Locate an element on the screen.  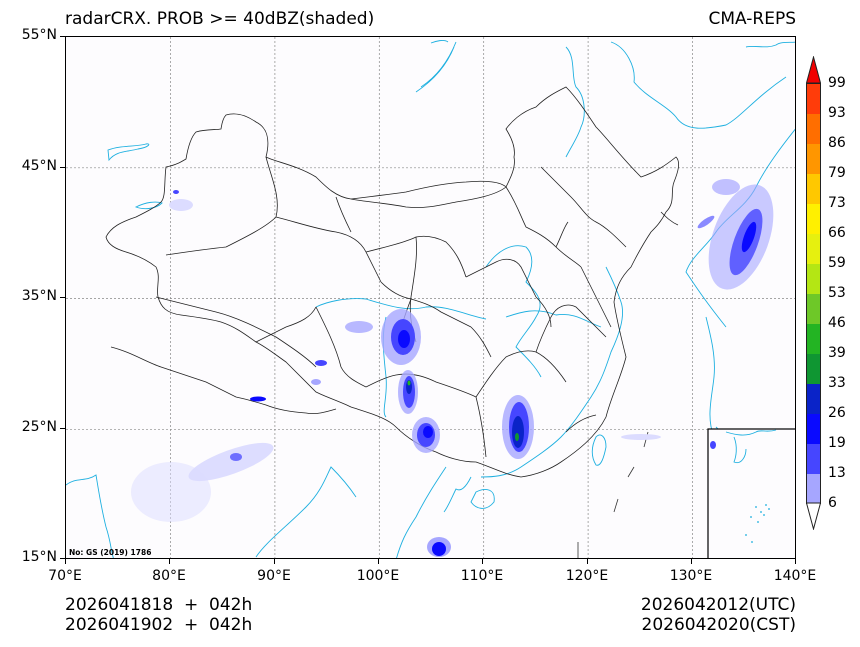
tick-110e is located at coordinates (482, 561).